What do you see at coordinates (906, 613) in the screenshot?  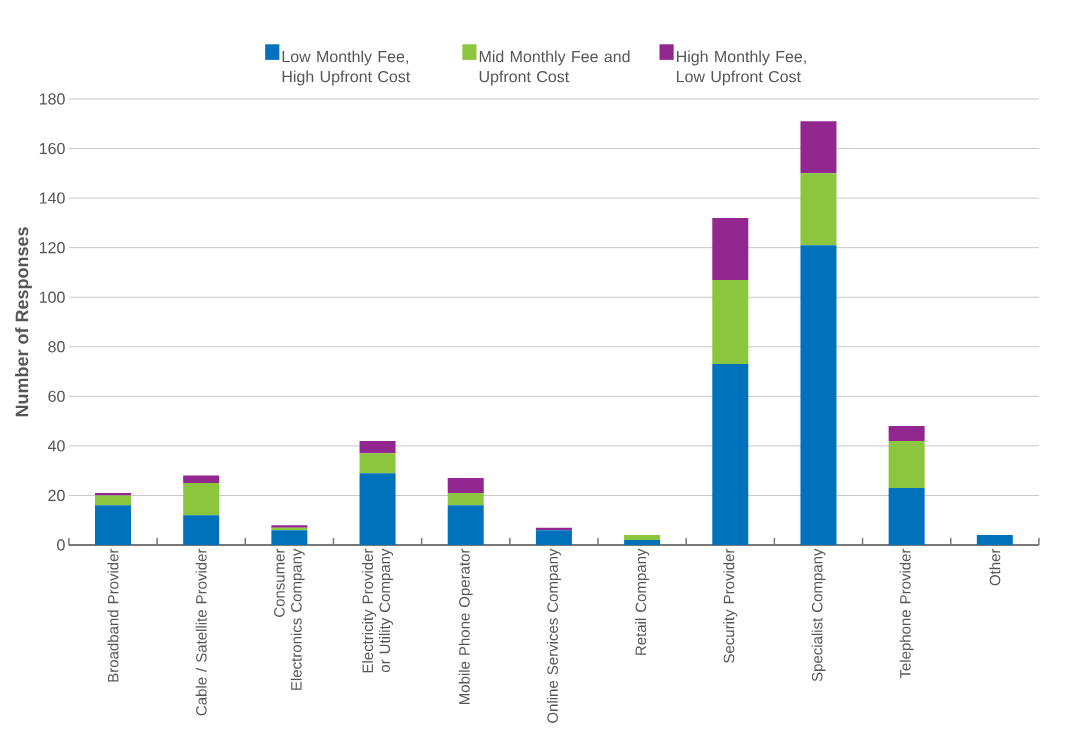 I see `x-tick-label: Telephone Provider` at bounding box center [906, 613].